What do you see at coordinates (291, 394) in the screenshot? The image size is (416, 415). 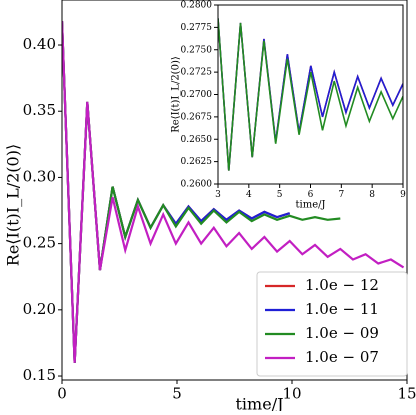 I see `x-tick-label: 10` at bounding box center [291, 394].